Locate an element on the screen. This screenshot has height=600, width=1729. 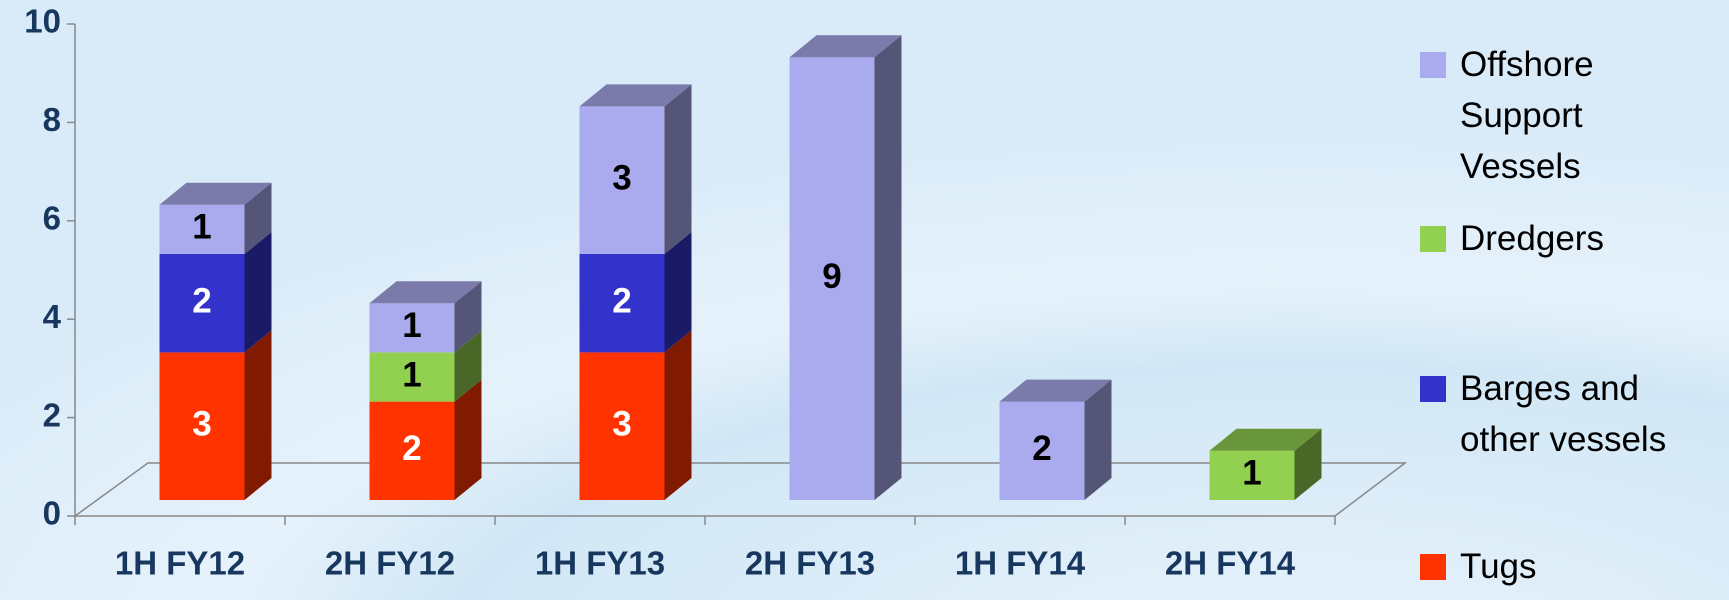
x-tick-label: 2H FY12 is located at coordinates (390, 563).